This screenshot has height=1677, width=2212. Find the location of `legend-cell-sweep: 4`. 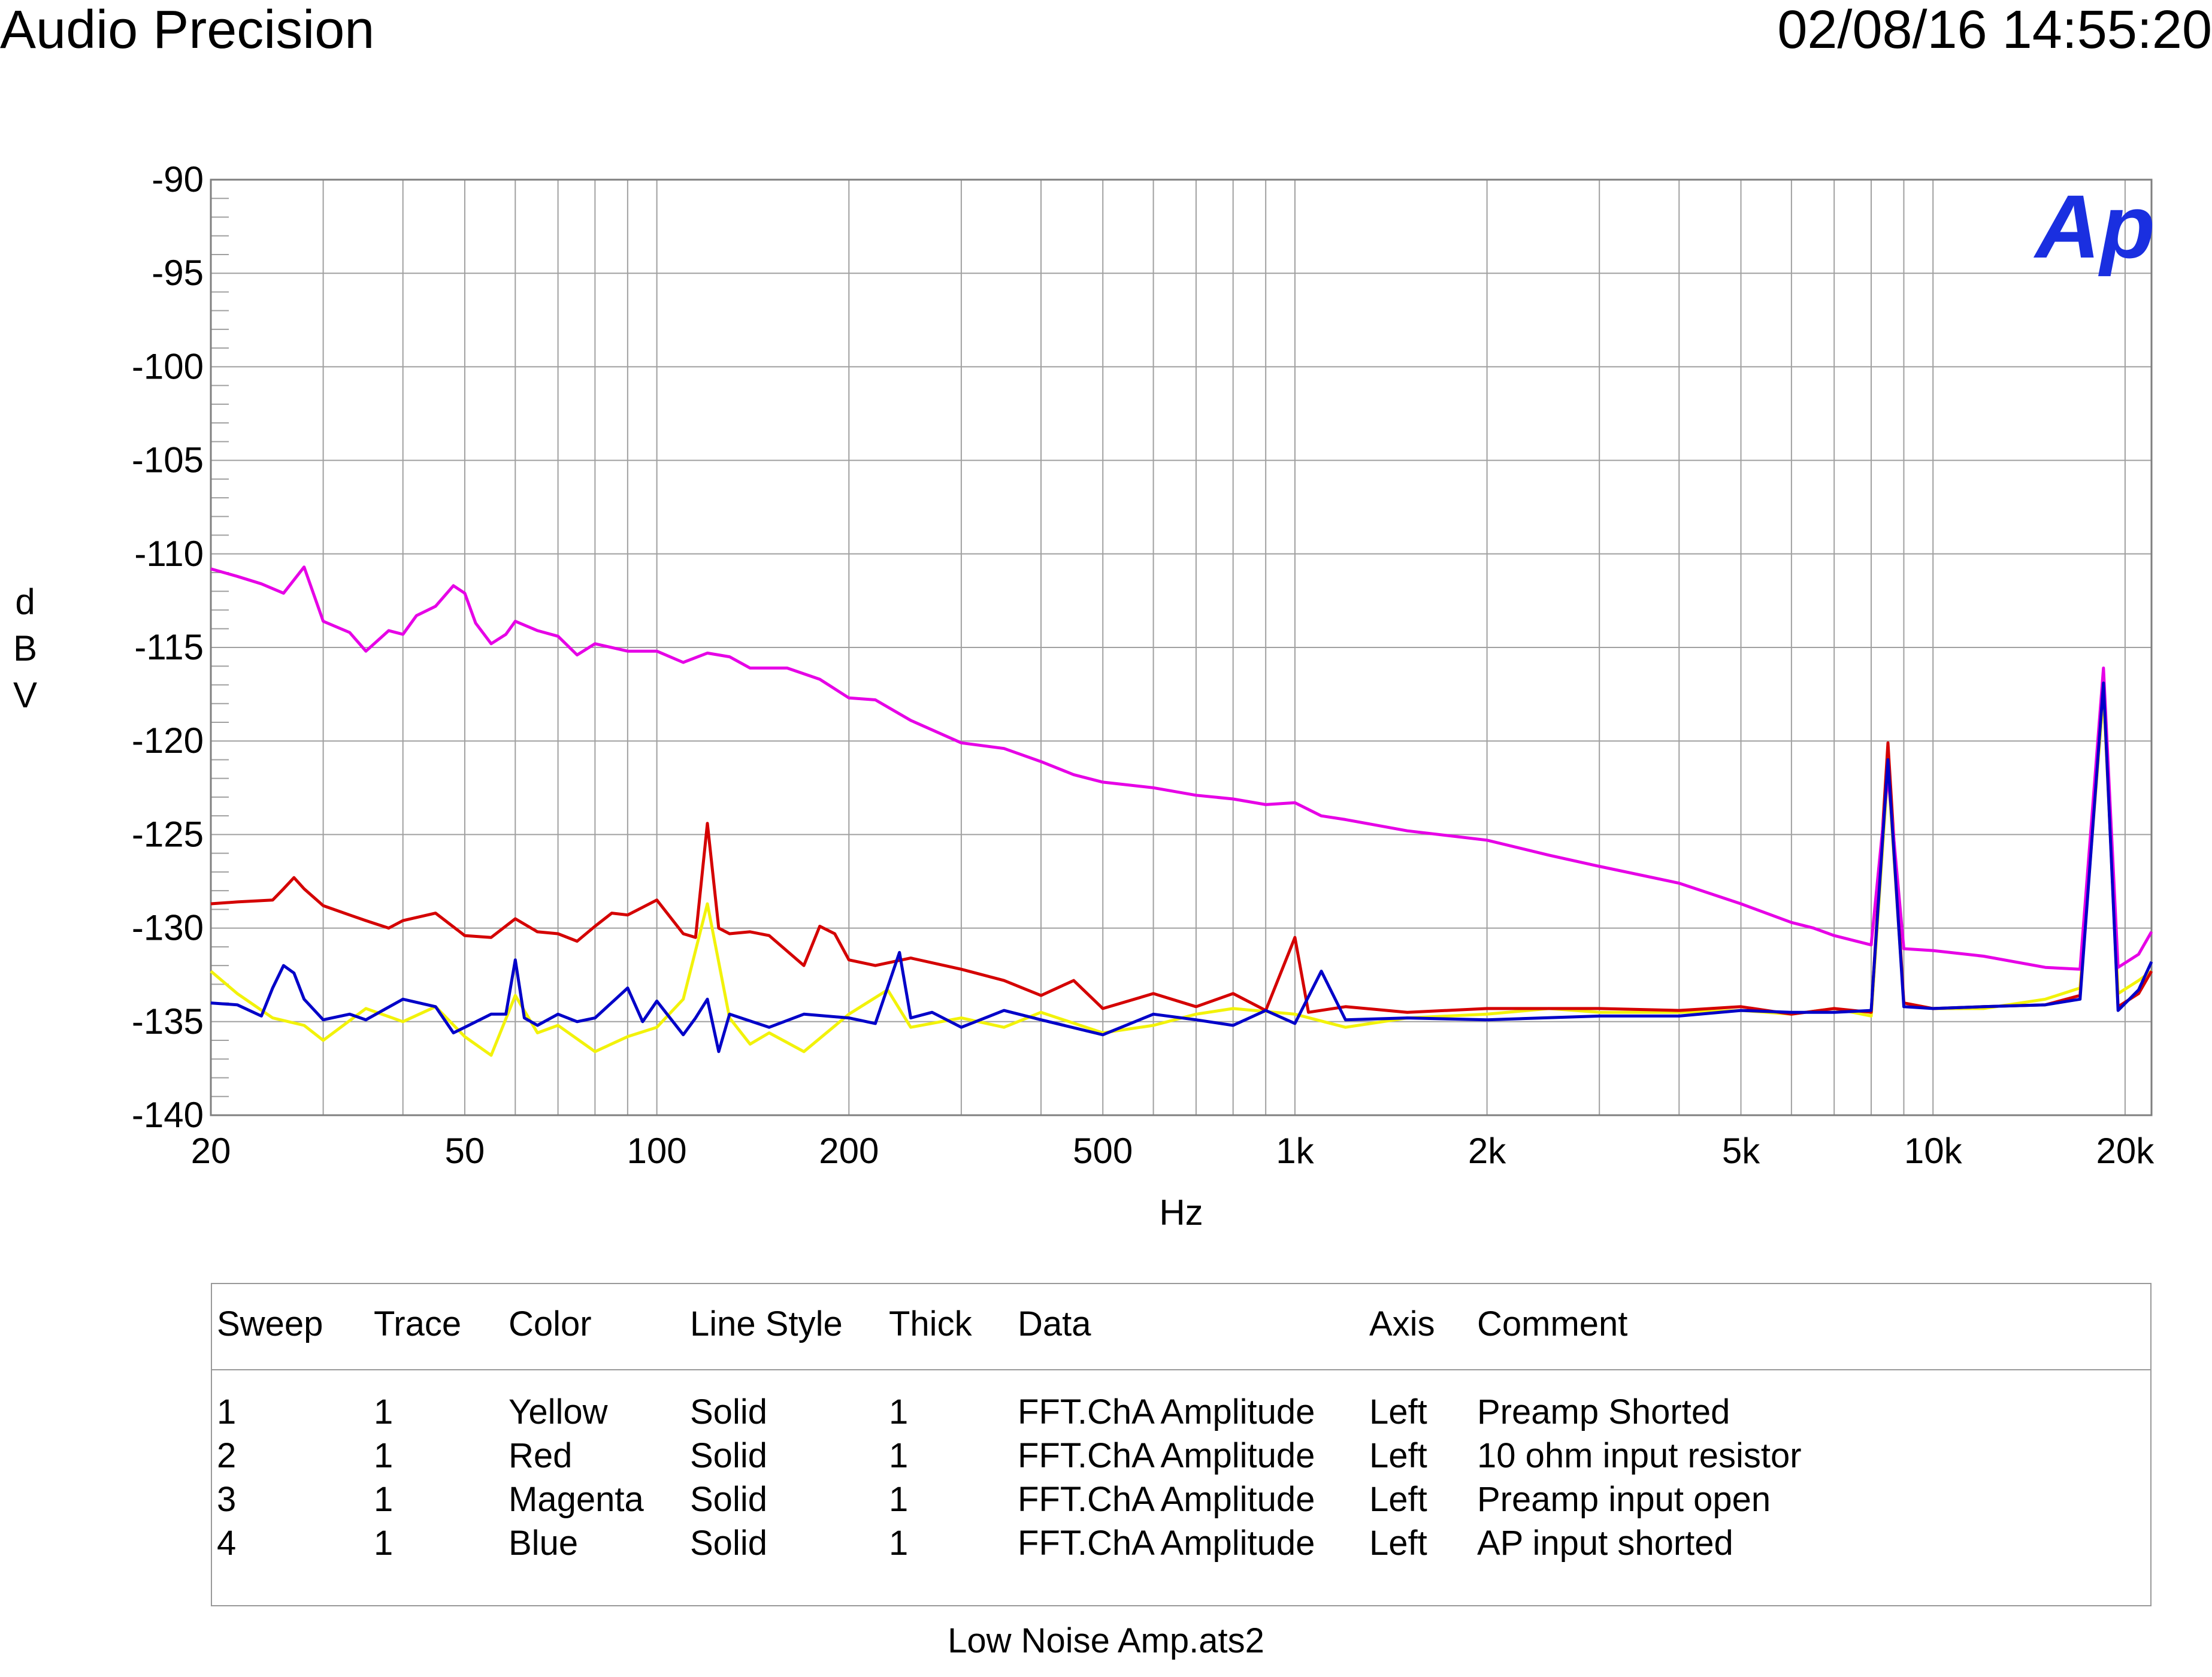

legend-cell-sweep: 4 is located at coordinates (227, 1543).